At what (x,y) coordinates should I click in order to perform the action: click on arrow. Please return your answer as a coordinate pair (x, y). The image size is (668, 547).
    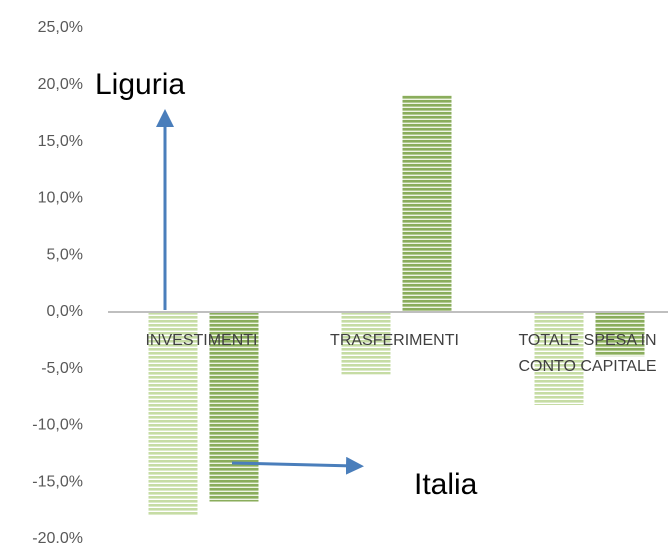
    Looking at the image, I should click on (297, 465).